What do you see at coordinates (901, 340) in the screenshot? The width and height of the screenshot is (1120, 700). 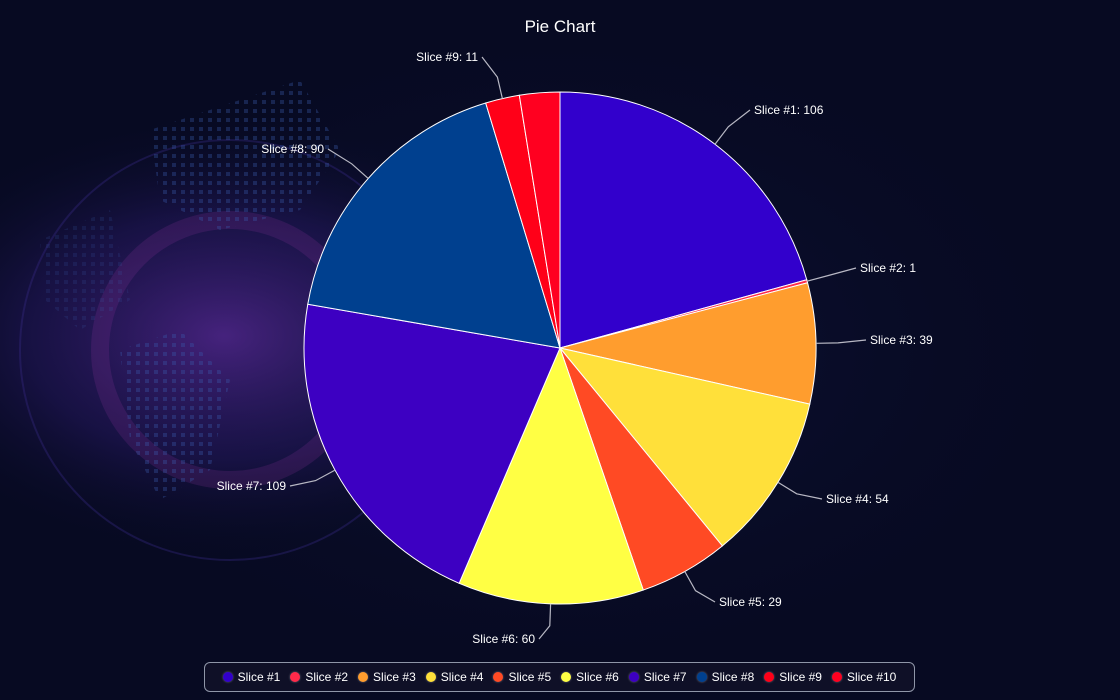 I see `slice-label-3: Slice #3: 39` at bounding box center [901, 340].